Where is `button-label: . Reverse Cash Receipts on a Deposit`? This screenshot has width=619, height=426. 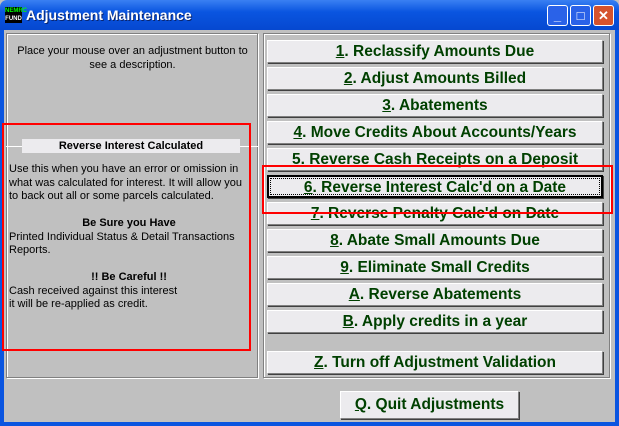 button-label: . Reverse Cash Receipts on a Deposit is located at coordinates (439, 159).